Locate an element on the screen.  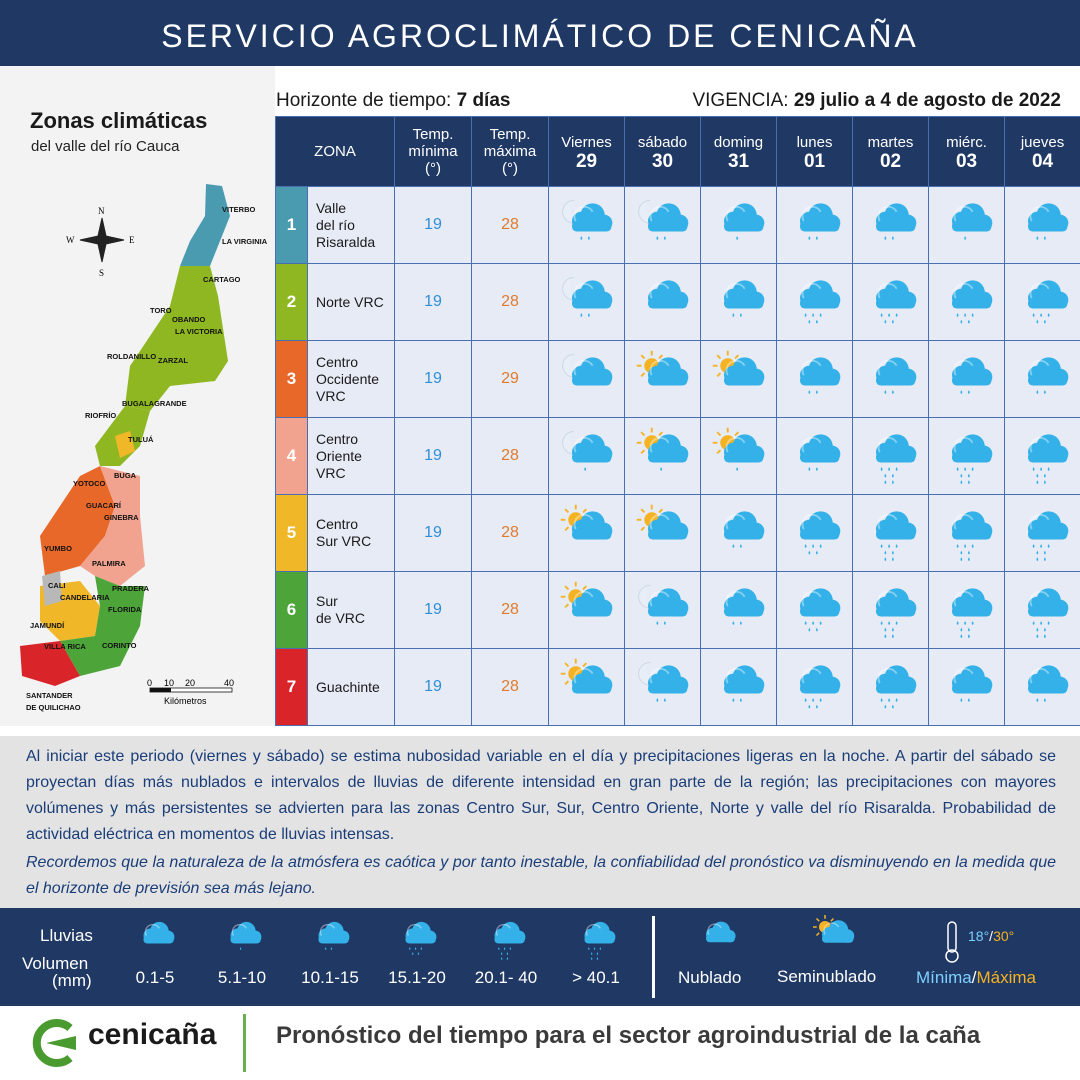
legend-icons is located at coordinates (551, 939).